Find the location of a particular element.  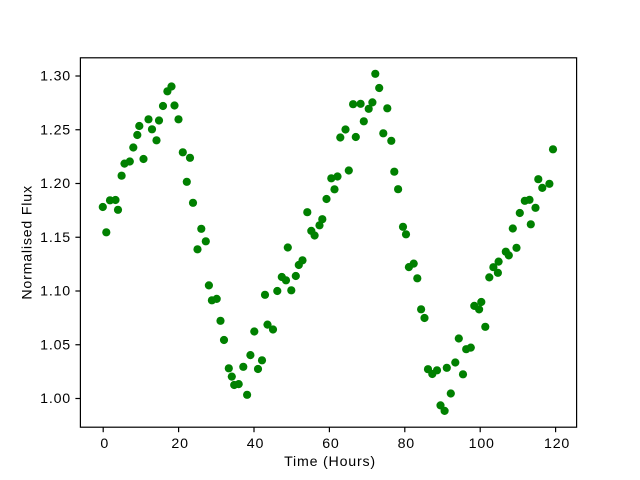

svg-text: 1.10 is located at coordinates (55, 292).